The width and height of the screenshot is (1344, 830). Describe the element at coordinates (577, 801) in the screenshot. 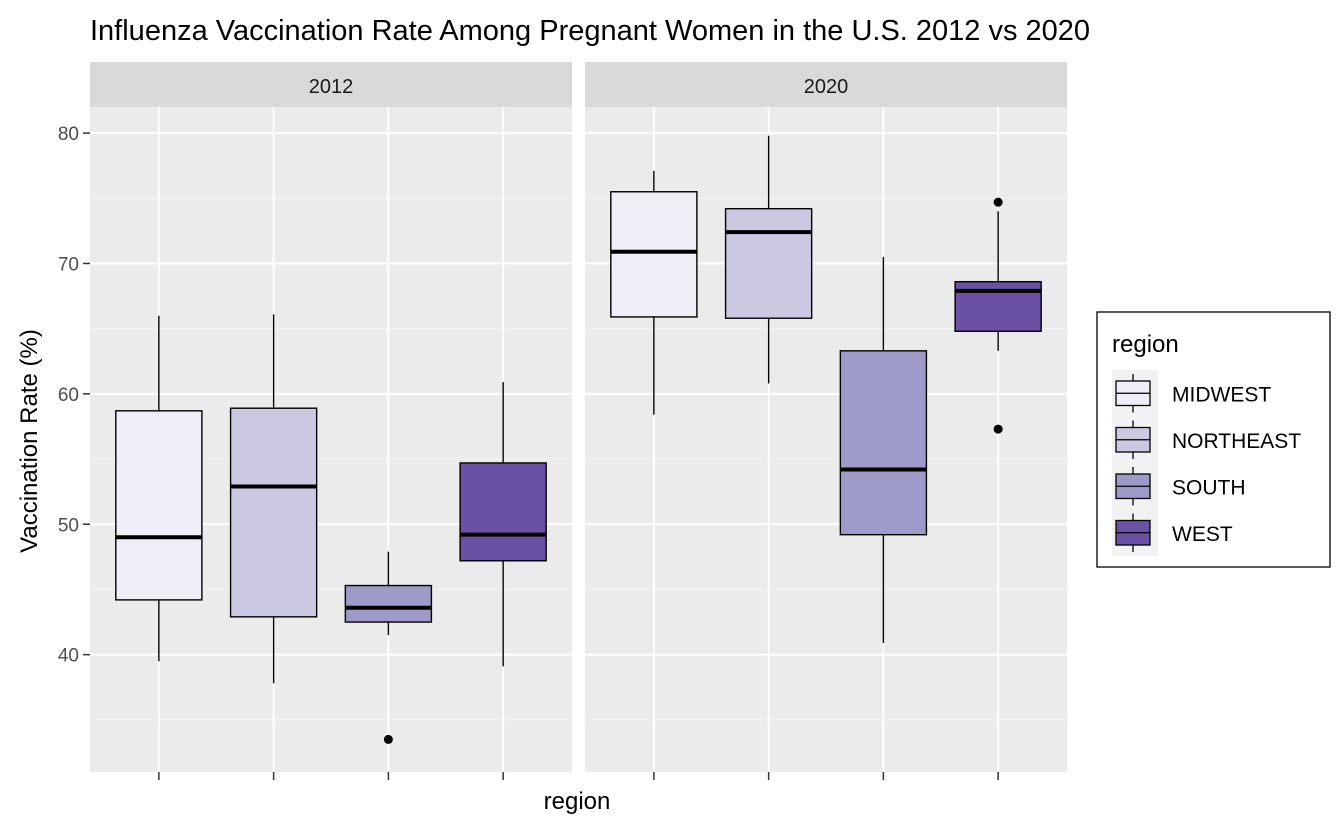

I see `x-axis-title: region` at that location.